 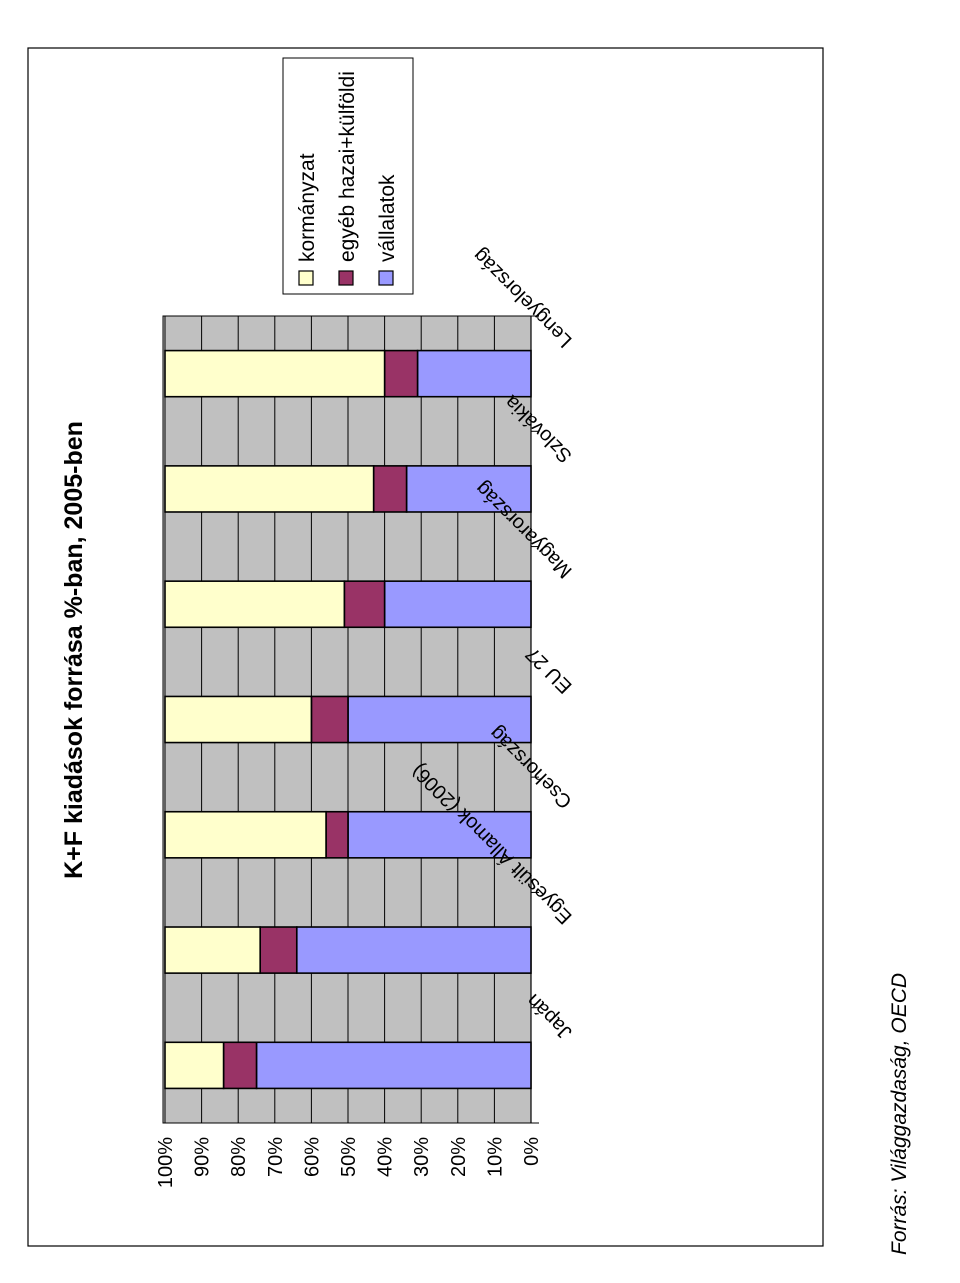 What do you see at coordinates (203, 1157) in the screenshot?
I see `y-tick-label: 90%` at bounding box center [203, 1157].